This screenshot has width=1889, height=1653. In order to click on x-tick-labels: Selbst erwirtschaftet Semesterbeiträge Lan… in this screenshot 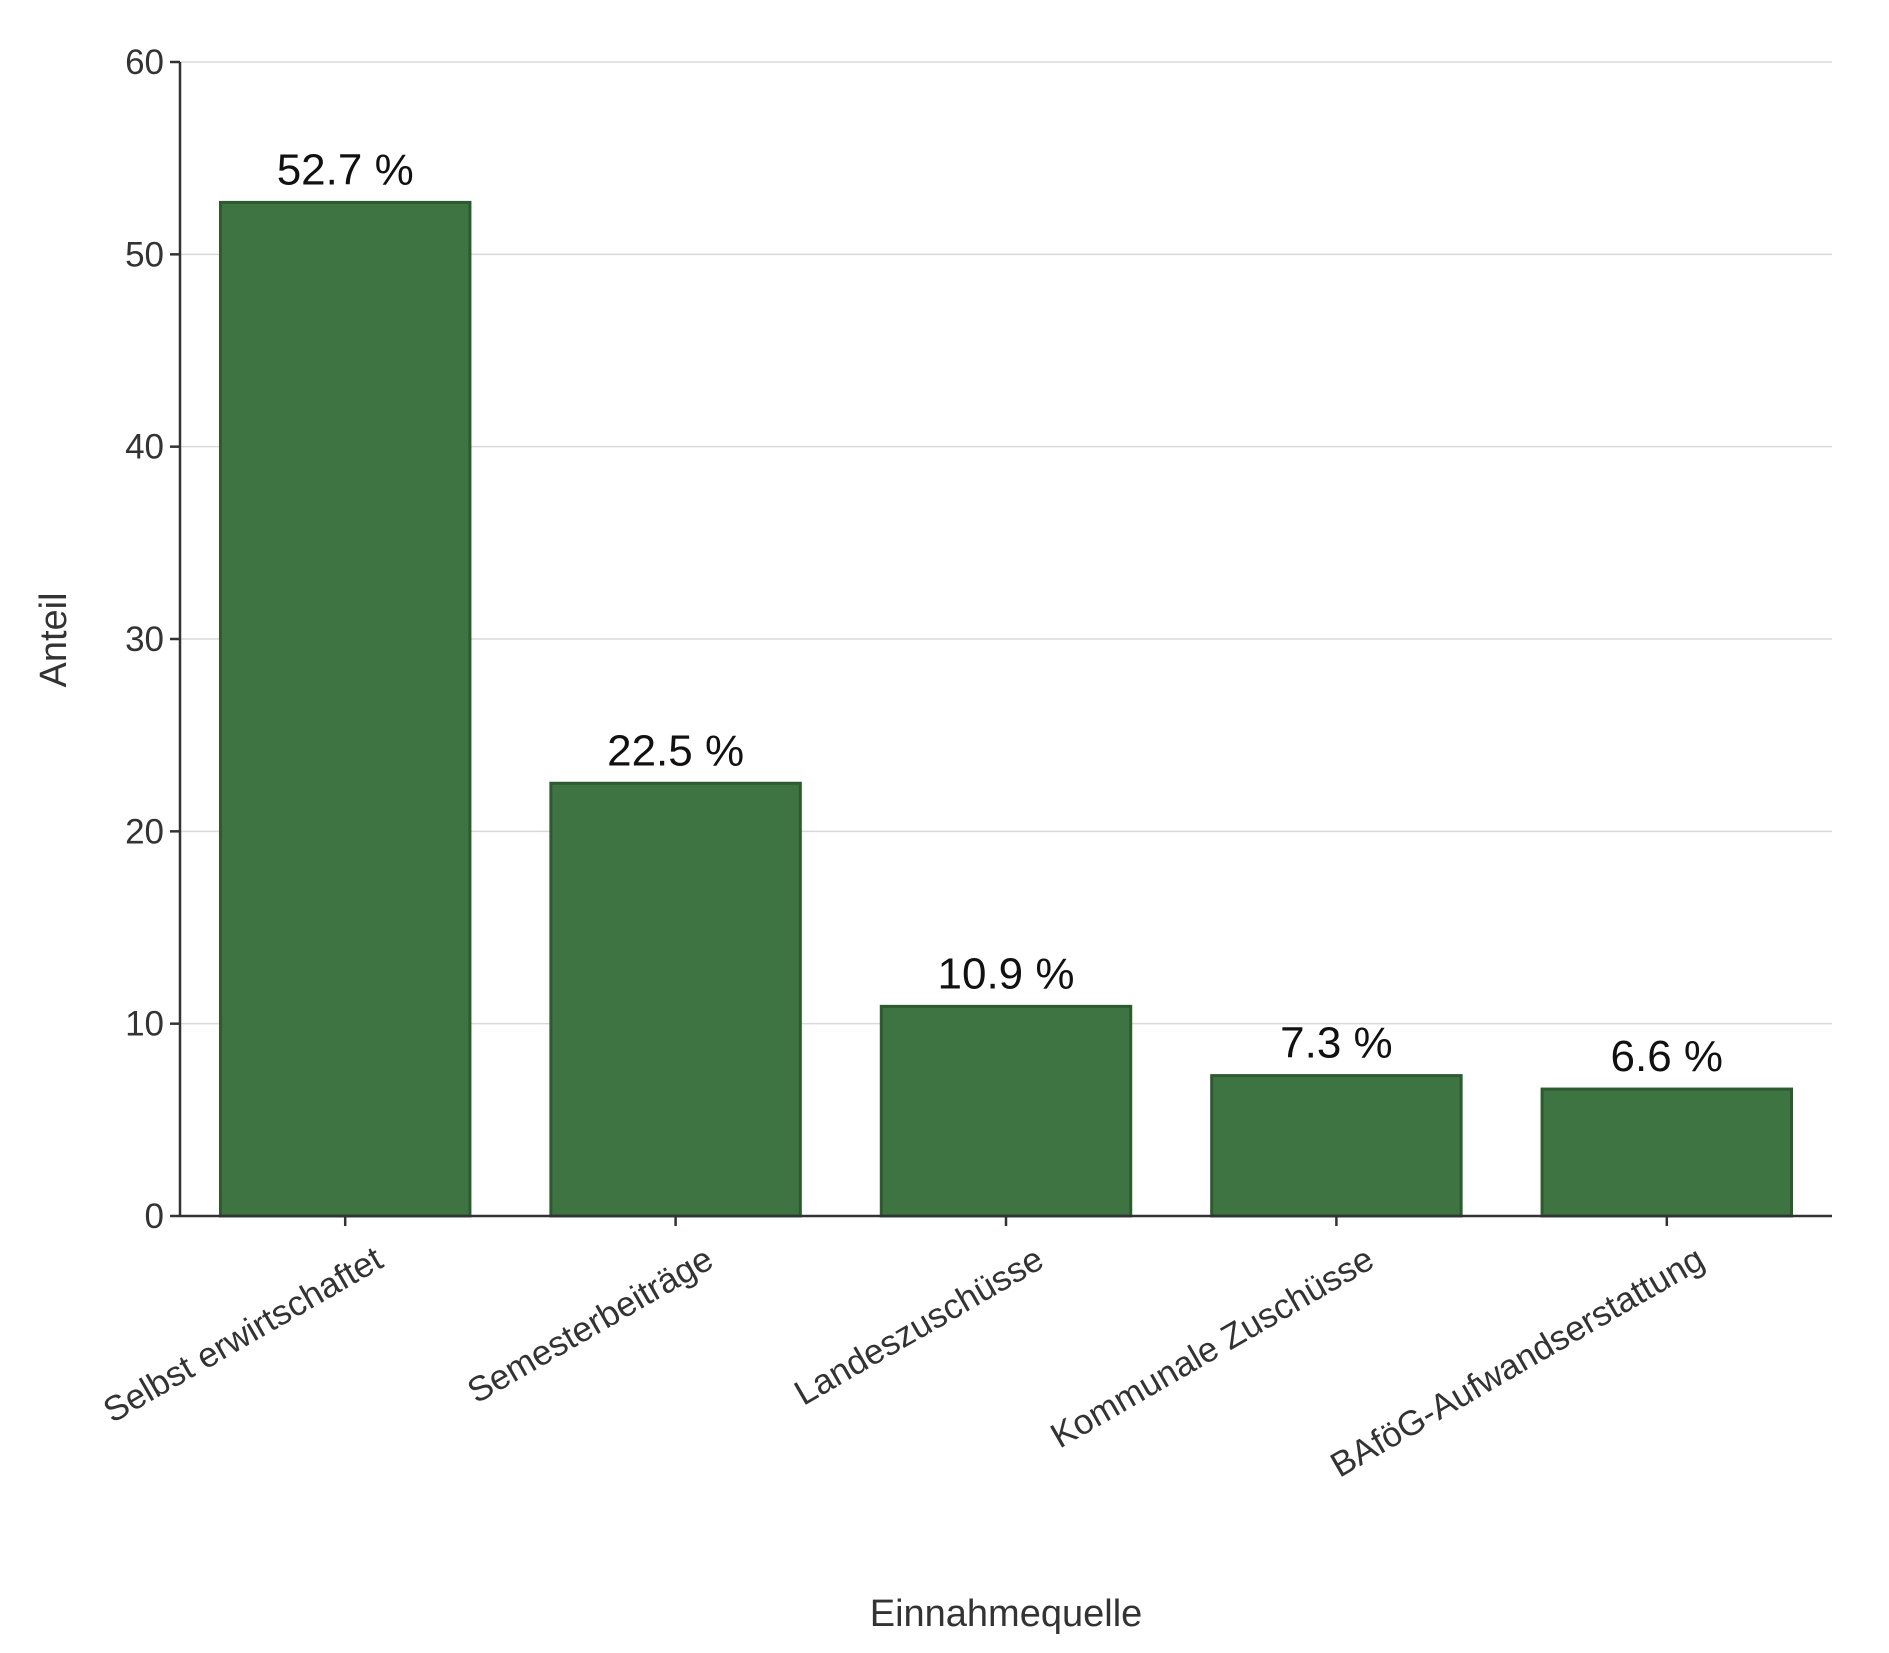, I will do `click(904, 1350)`.